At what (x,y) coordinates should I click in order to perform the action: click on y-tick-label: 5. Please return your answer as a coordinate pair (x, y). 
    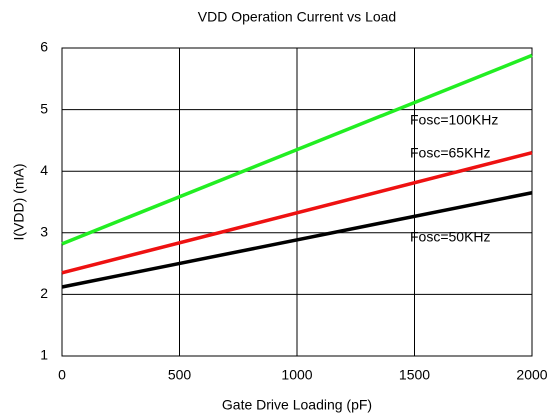
    Looking at the image, I should click on (44, 108).